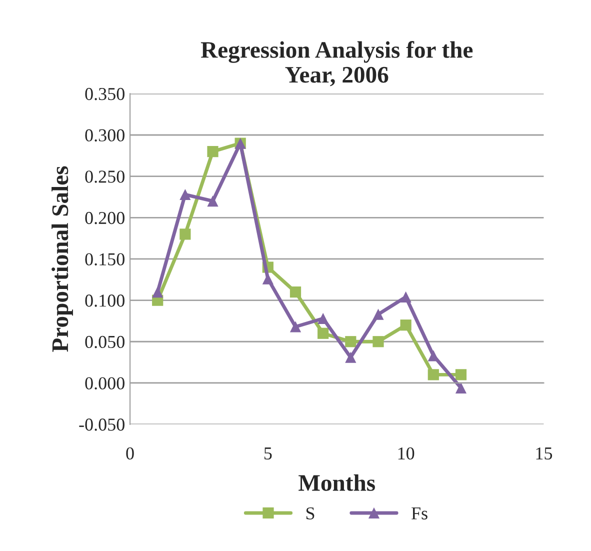  Describe the element at coordinates (104, 218) in the screenshot. I see `y-tick-label: 0.200` at that location.